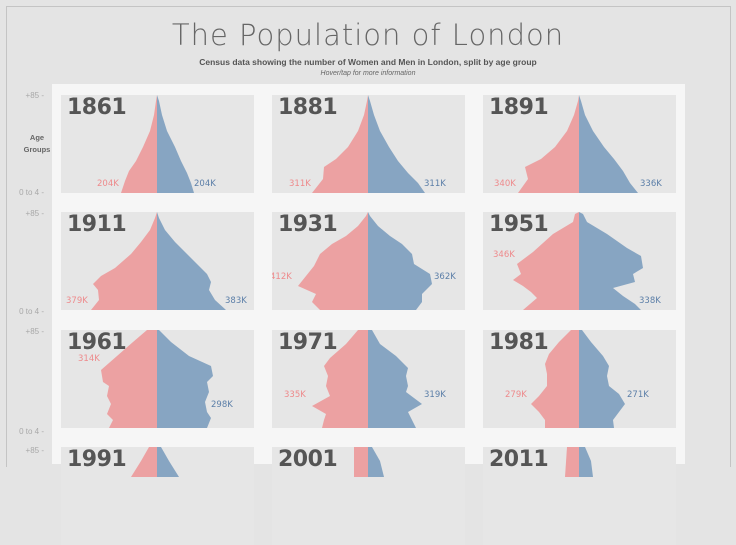 The width and height of the screenshot is (736, 545). What do you see at coordinates (34, 95) in the screenshot?
I see `axis-top-label-row1: +85 -` at bounding box center [34, 95].